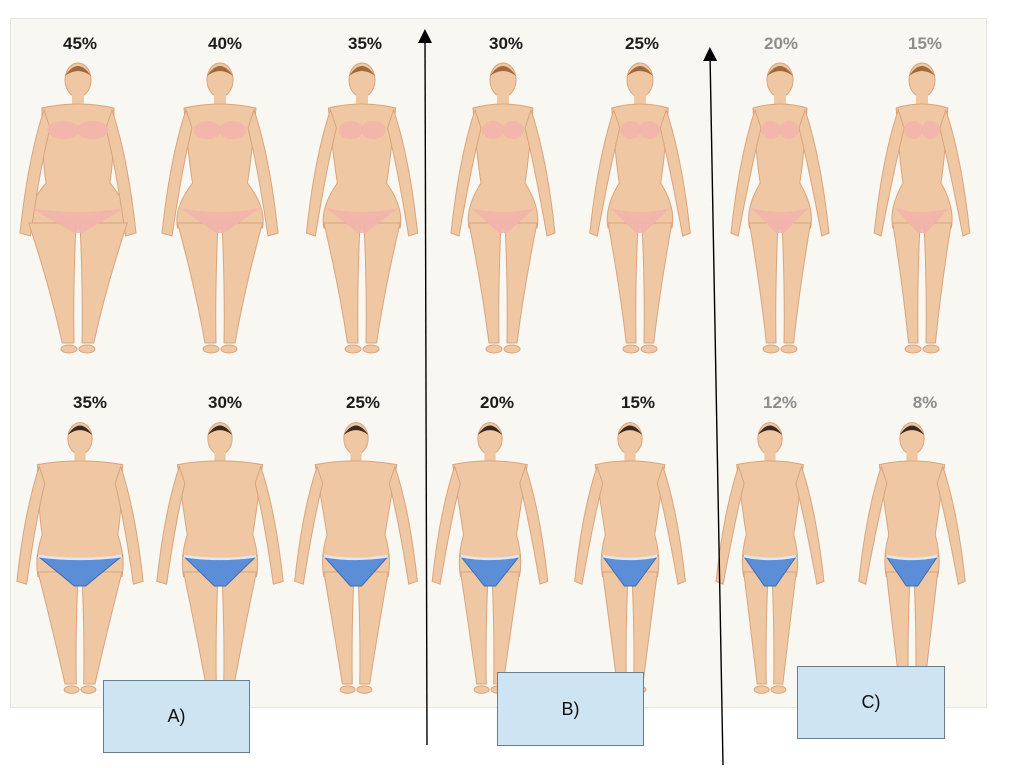 Image resolution: width=1024 pixels, height=768 pixels. What do you see at coordinates (225, 43) in the screenshot?
I see `woman-40-percent-label: 40%` at bounding box center [225, 43].